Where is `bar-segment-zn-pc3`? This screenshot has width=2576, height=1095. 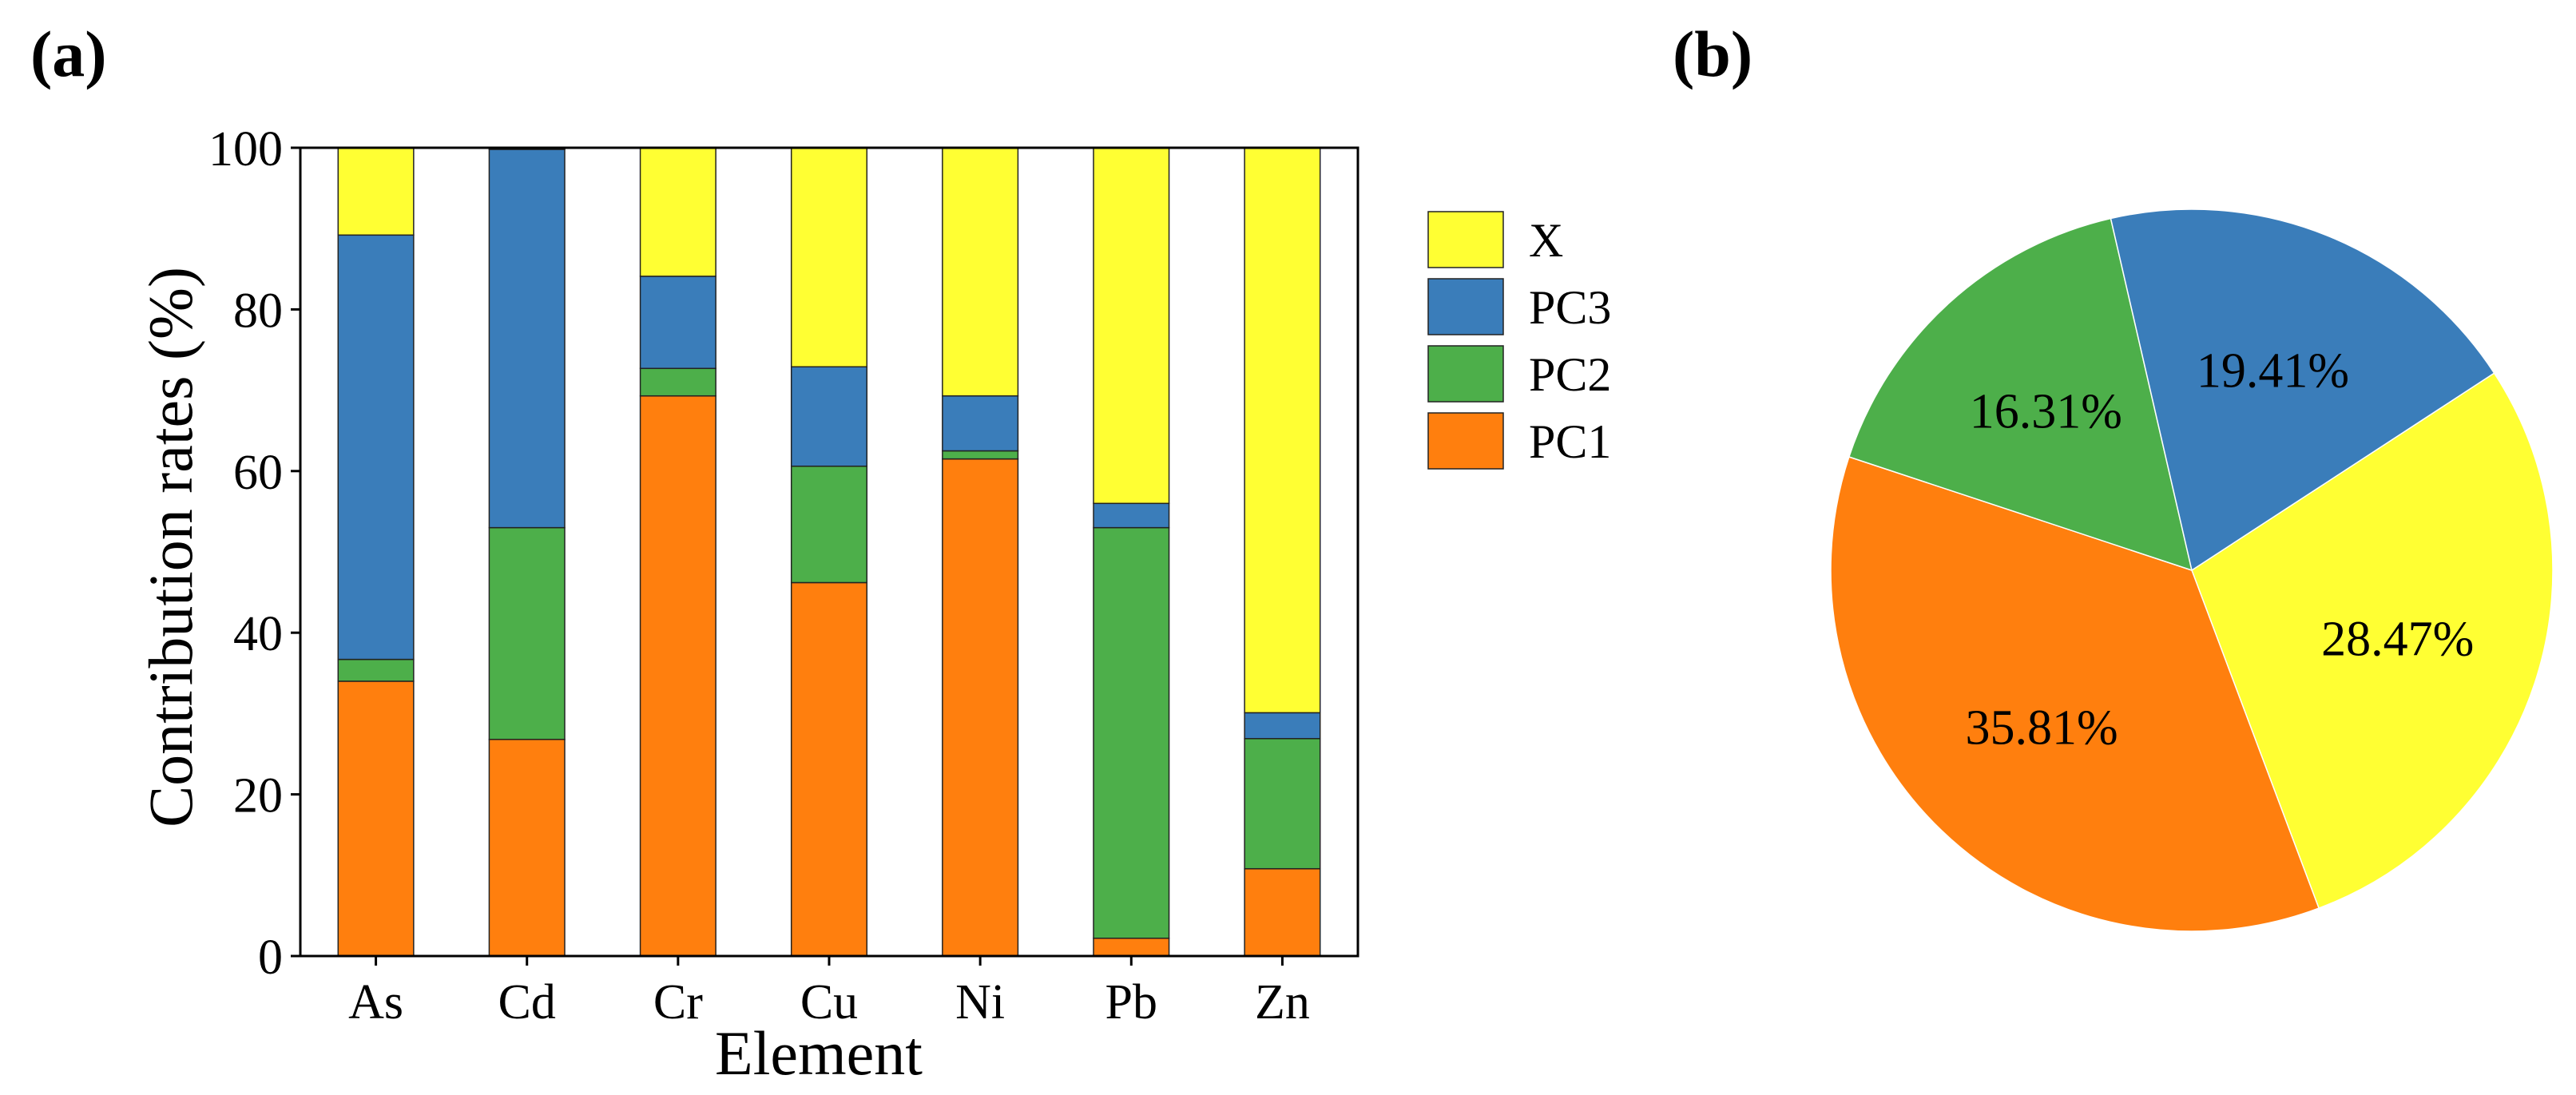
bar-segment-zn-pc3 is located at coordinates (1282, 726).